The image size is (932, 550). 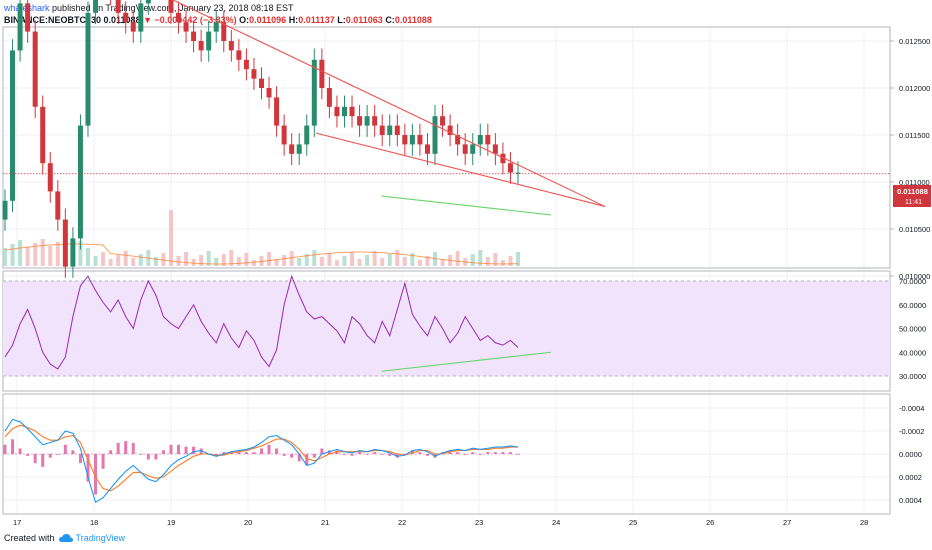 What do you see at coordinates (466, 205) in the screenshot?
I see `support-line` at bounding box center [466, 205].